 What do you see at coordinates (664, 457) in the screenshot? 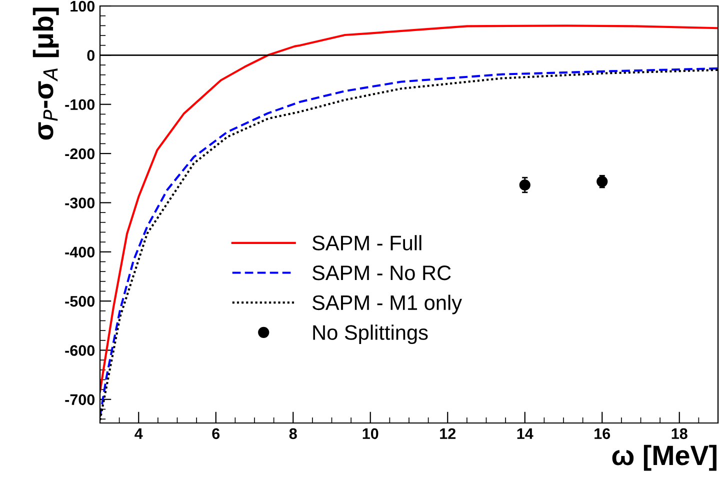
I see `x-axis-title: ω [MeV]` at bounding box center [664, 457].